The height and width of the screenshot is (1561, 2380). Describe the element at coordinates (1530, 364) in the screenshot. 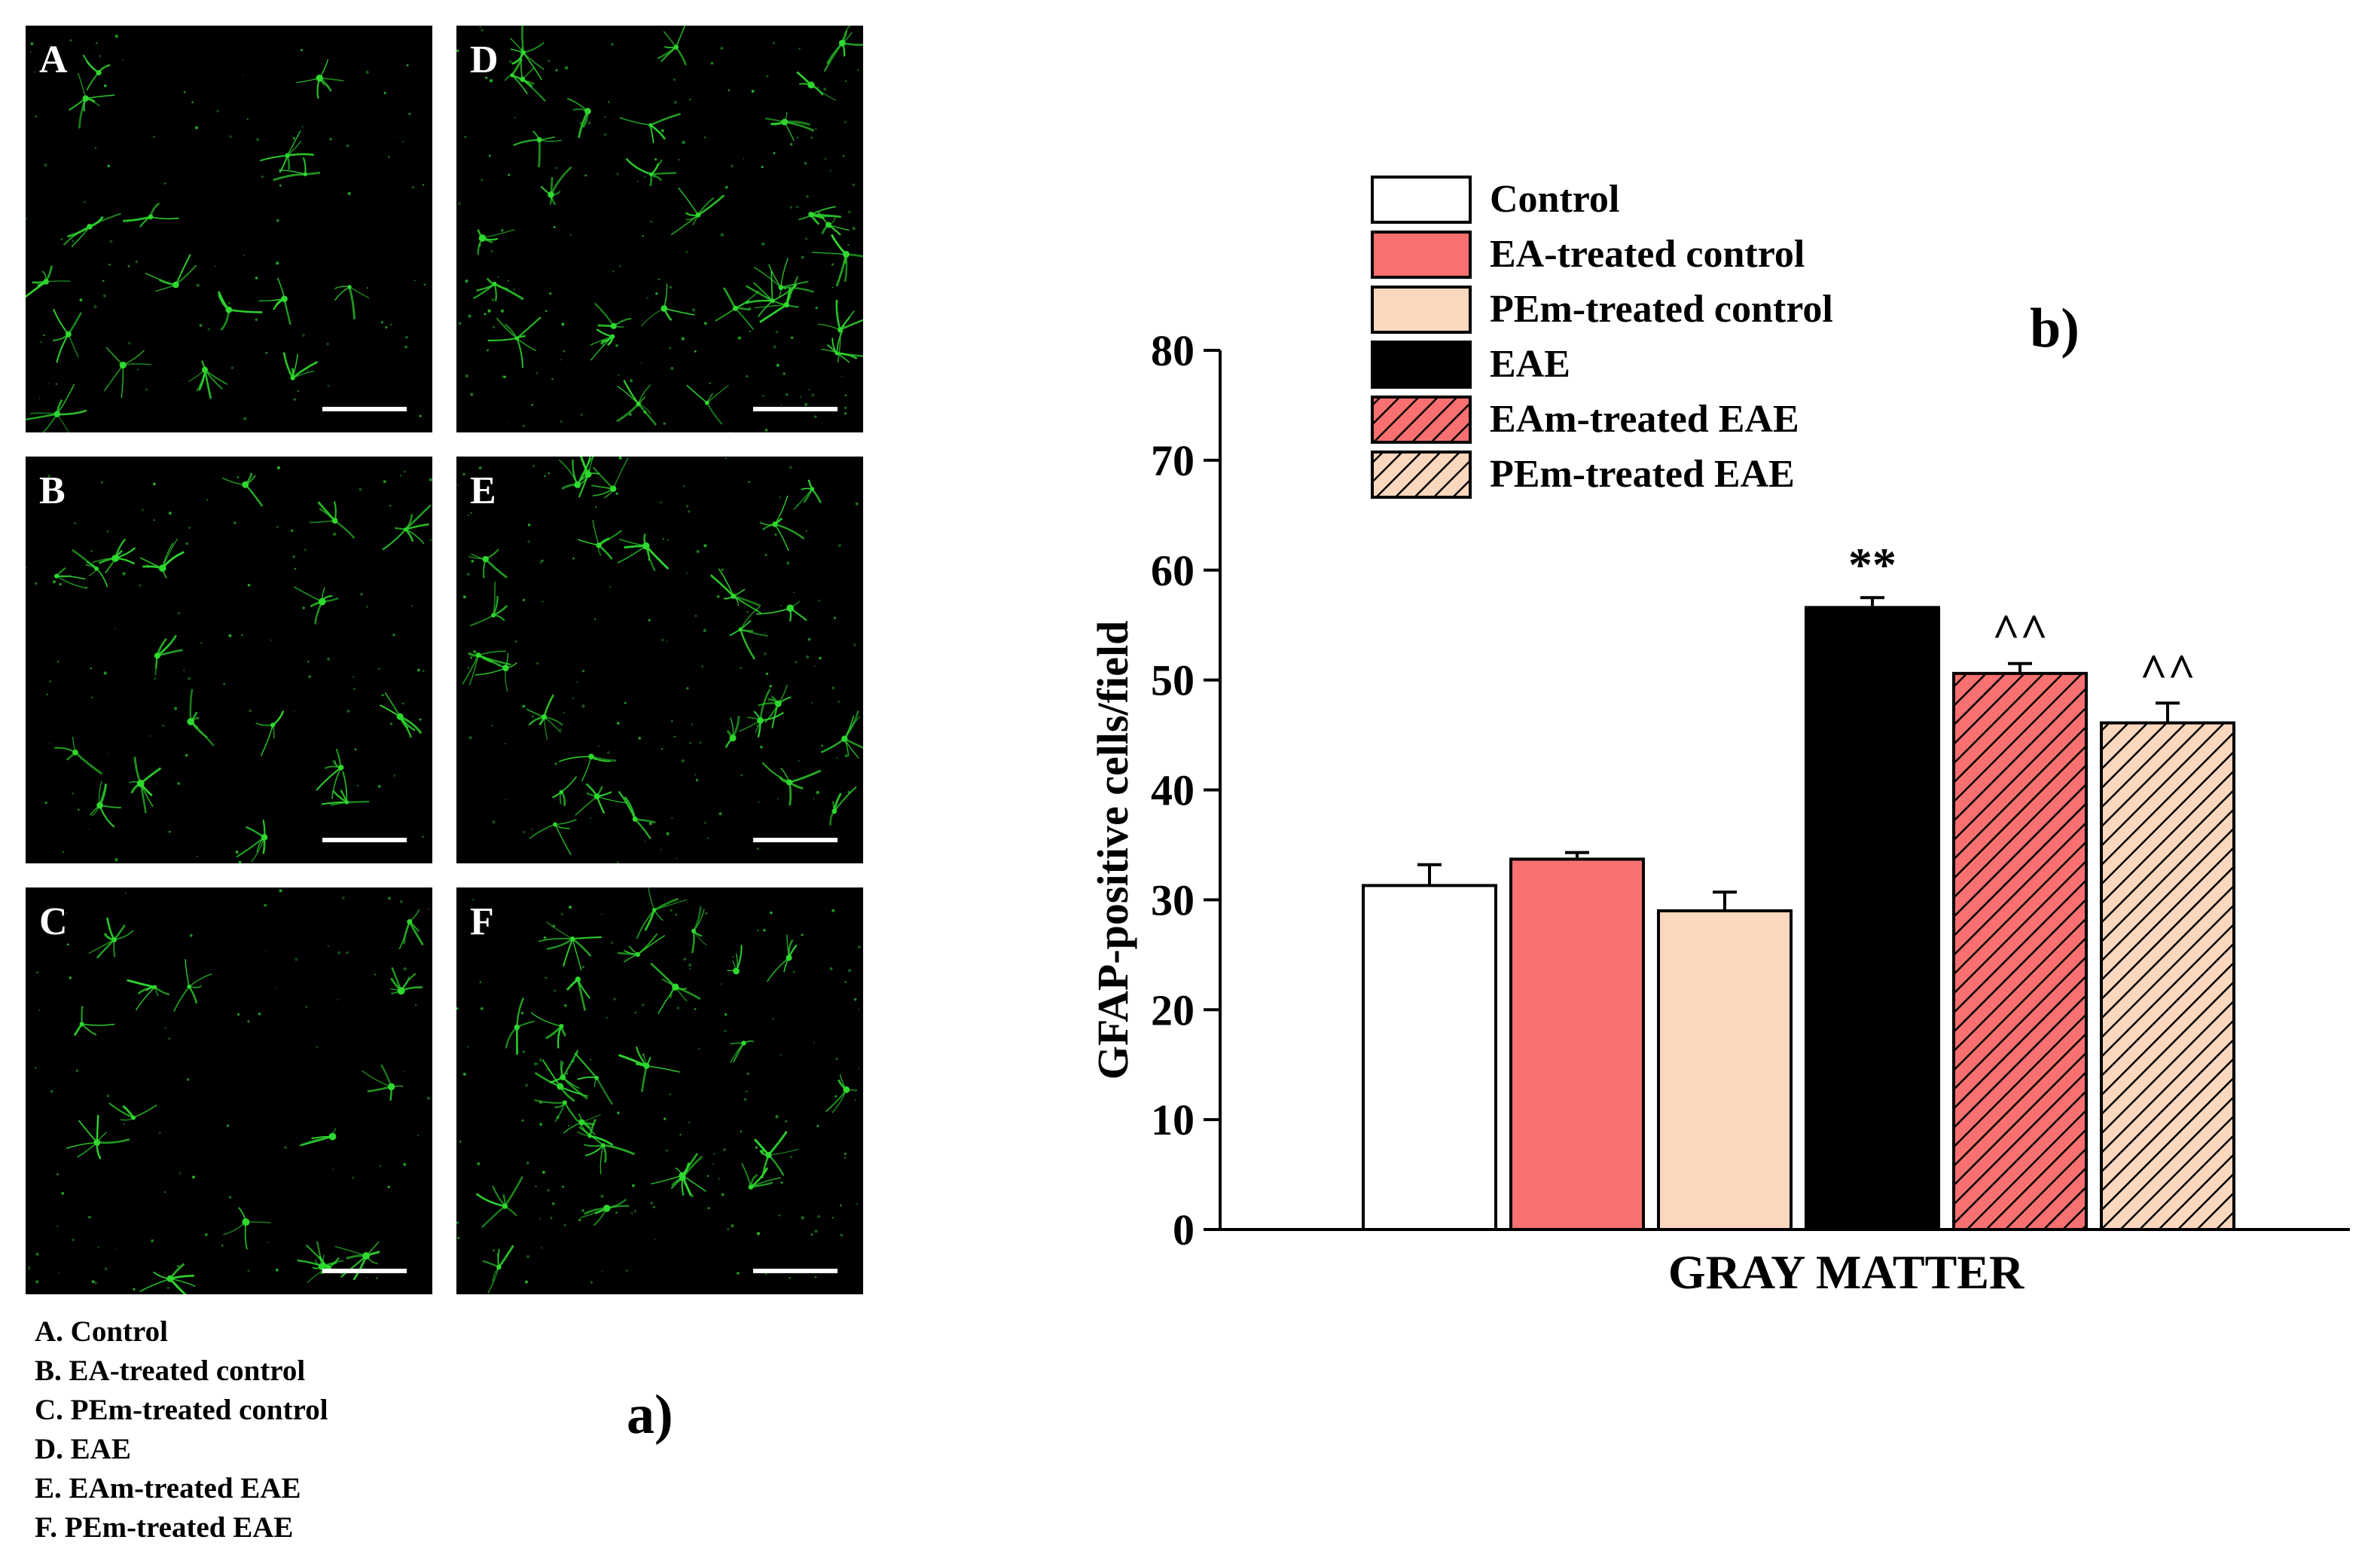

I see `legend-label: EAE` at that location.